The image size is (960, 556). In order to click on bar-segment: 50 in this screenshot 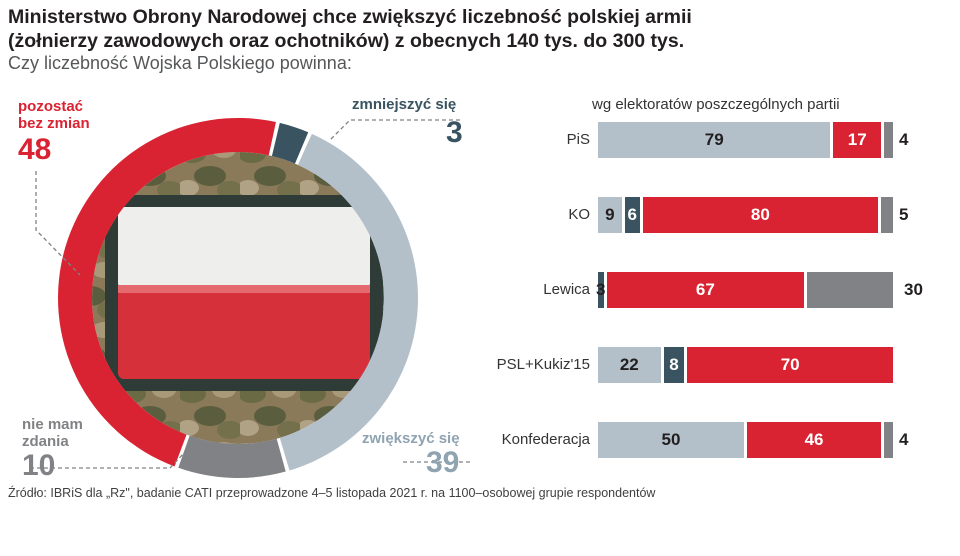, I will do `click(671, 440)`.